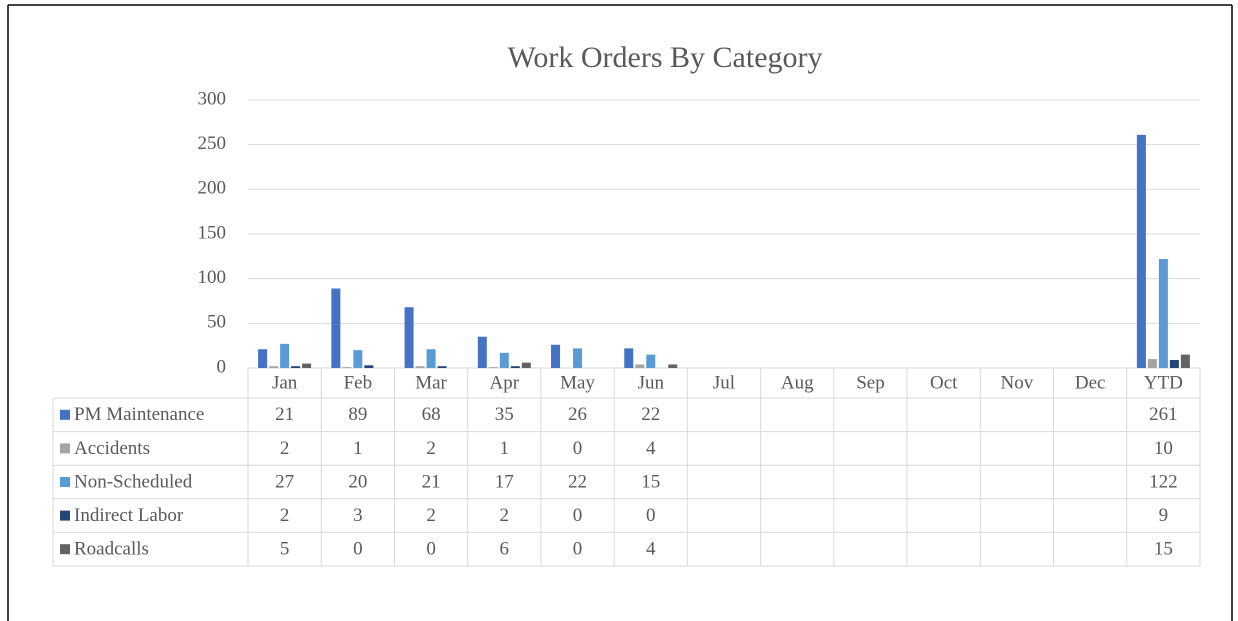  What do you see at coordinates (664, 57) in the screenshot?
I see `chart-title: Work Orders By Category` at bounding box center [664, 57].